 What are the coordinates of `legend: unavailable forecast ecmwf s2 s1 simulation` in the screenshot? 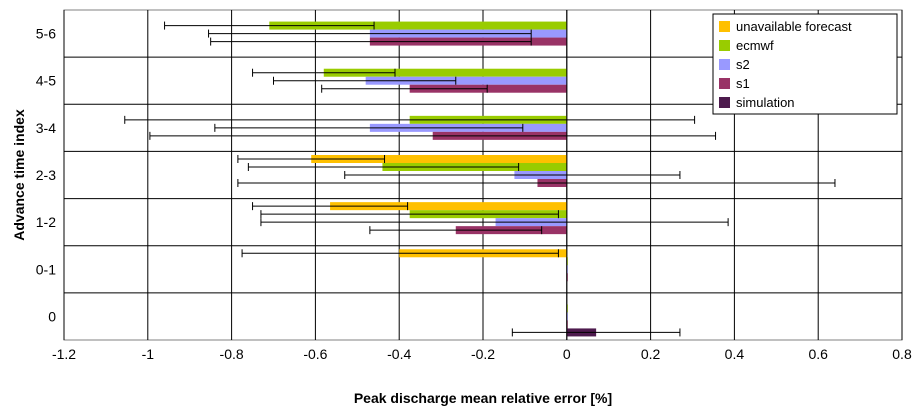 It's located at (805, 64).